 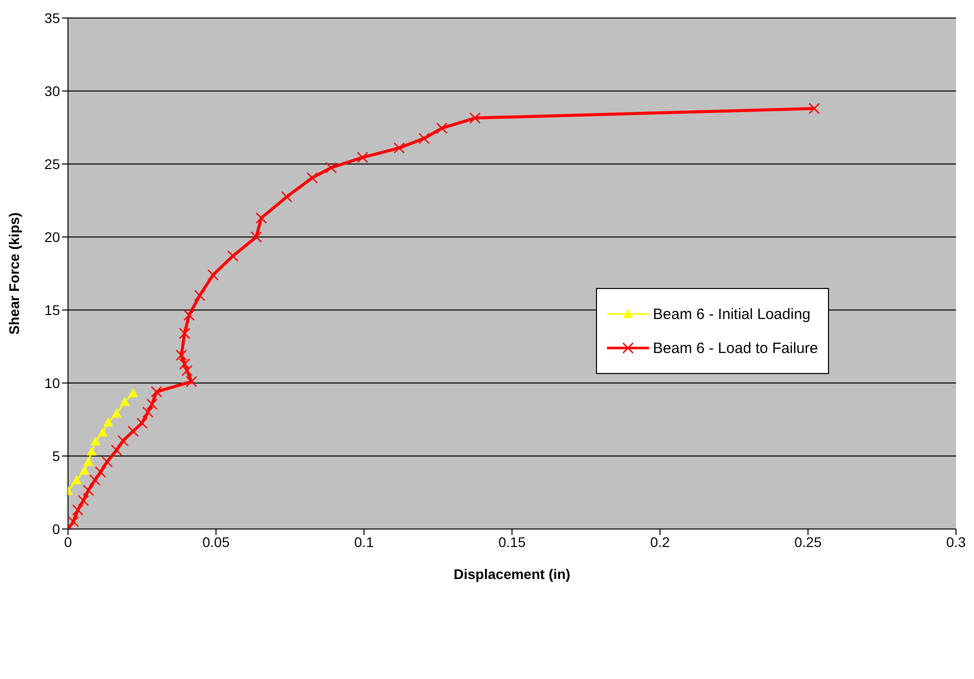 I want to click on x-tick-label: 0, so click(x=68, y=542).